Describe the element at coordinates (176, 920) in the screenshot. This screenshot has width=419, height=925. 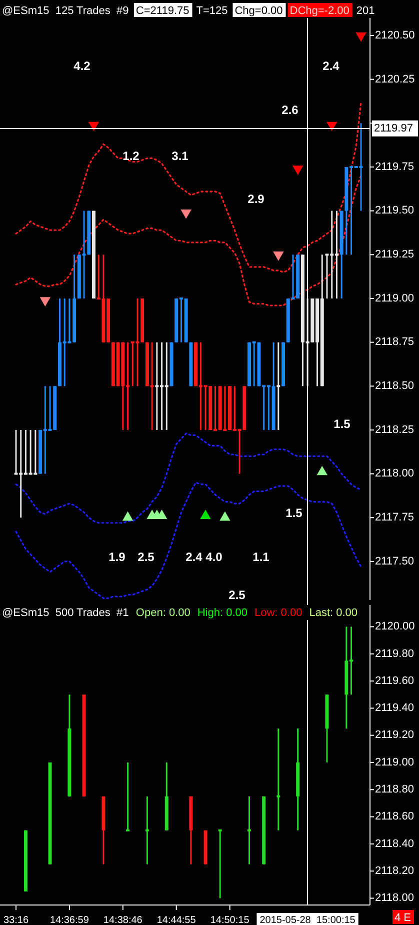
I see `x-tick-label: 14:44:55` at that location.